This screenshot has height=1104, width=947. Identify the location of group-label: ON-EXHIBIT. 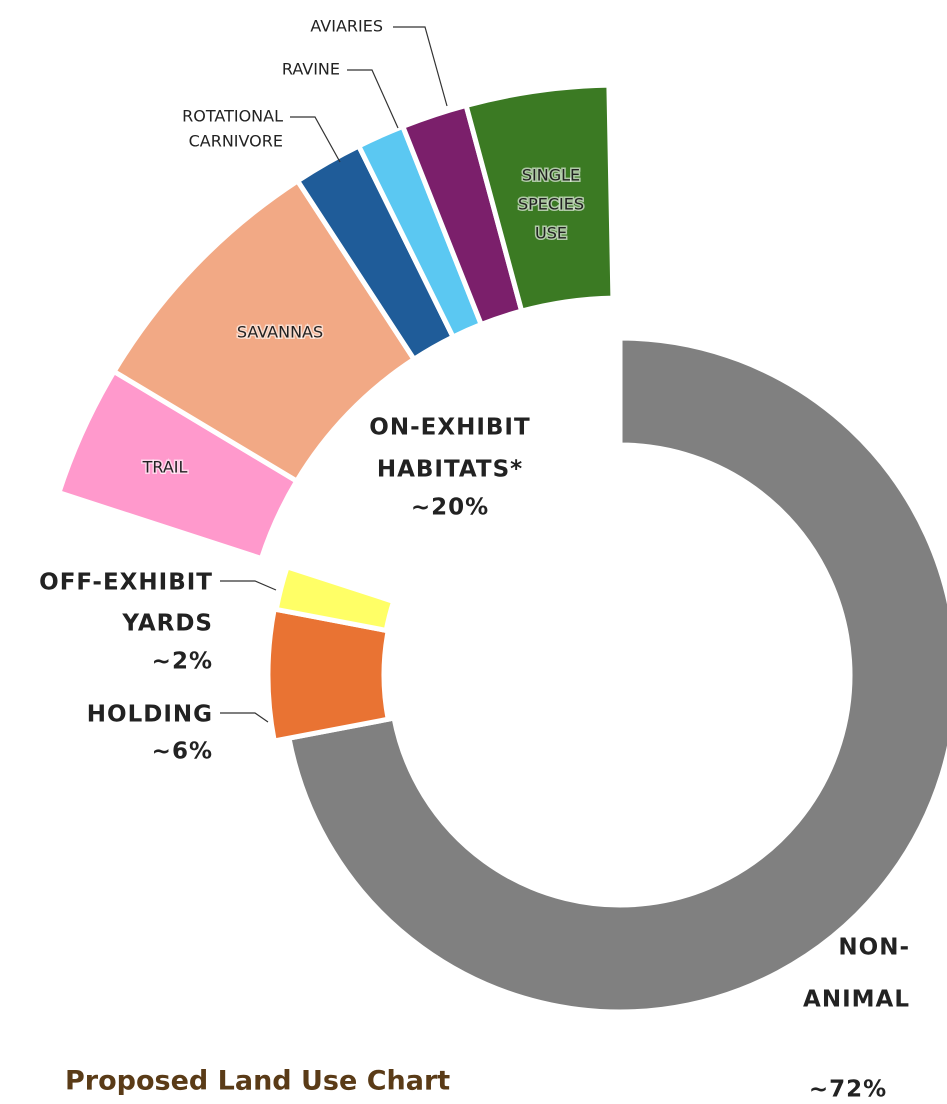
(449, 428).